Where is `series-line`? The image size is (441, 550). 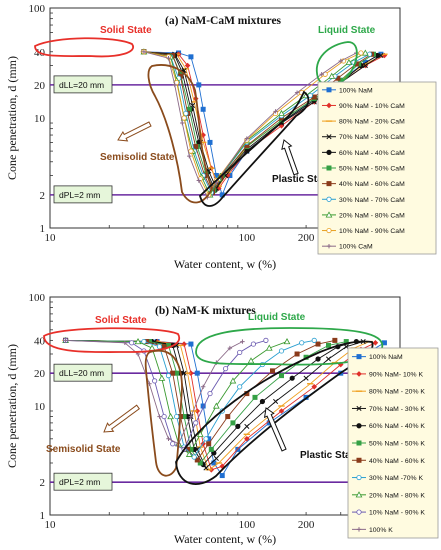
series-line is located at coordinates (257, 122).